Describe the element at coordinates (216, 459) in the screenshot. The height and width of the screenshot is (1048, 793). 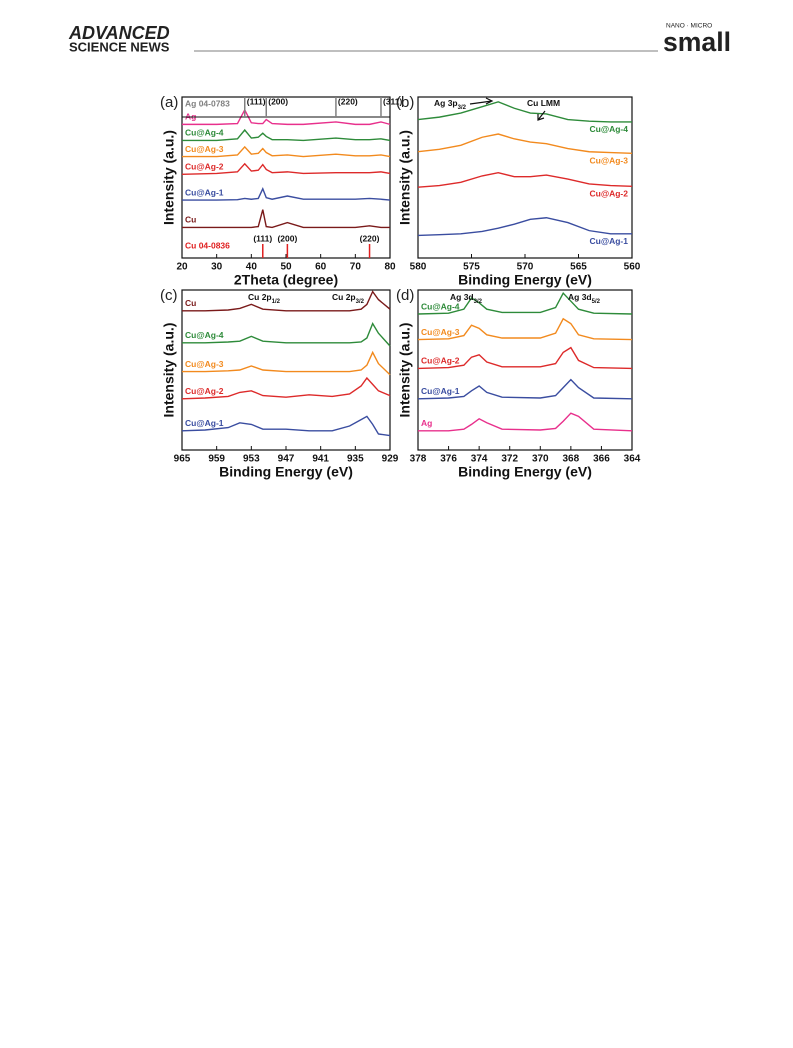
I see `x-tick-label: 959` at that location.